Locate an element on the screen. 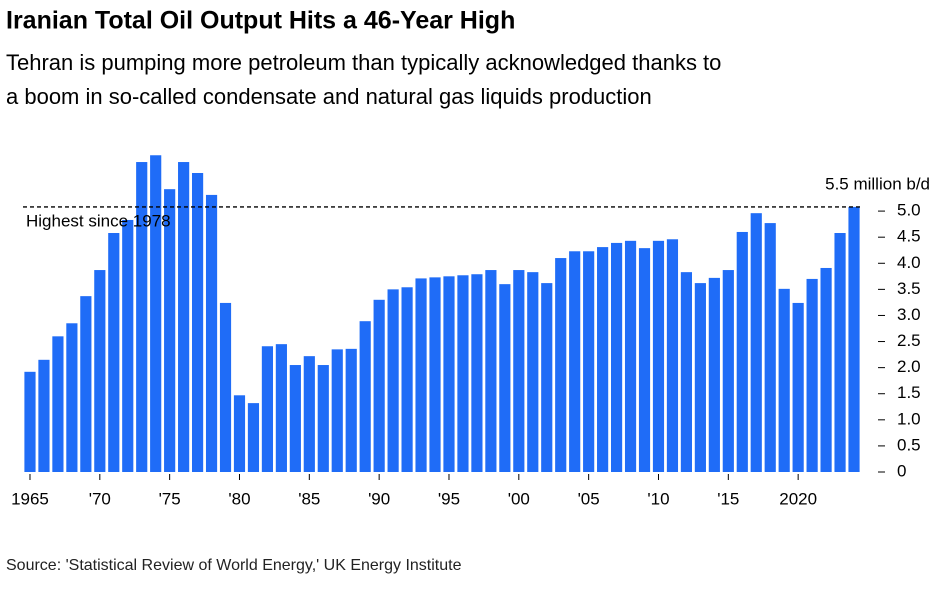  x-tick-label: 1965 is located at coordinates (30, 498).